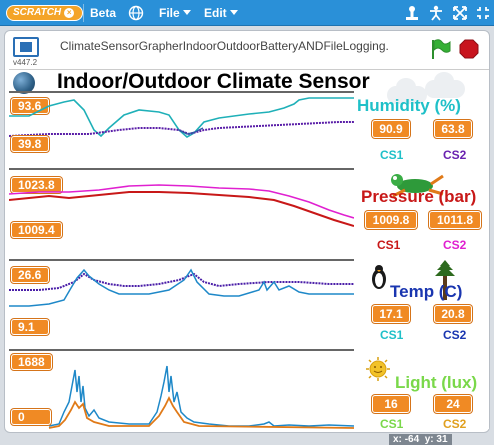 The height and width of the screenshot is (445, 494). What do you see at coordinates (409, 105) in the screenshot?
I see `humidity-title: Humidity (%)` at bounding box center [409, 105].